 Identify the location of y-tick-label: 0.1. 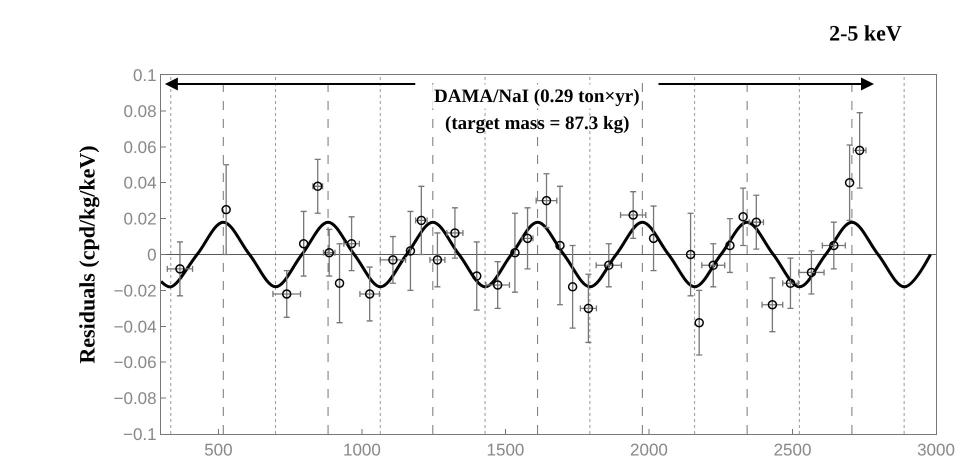
(144, 75).